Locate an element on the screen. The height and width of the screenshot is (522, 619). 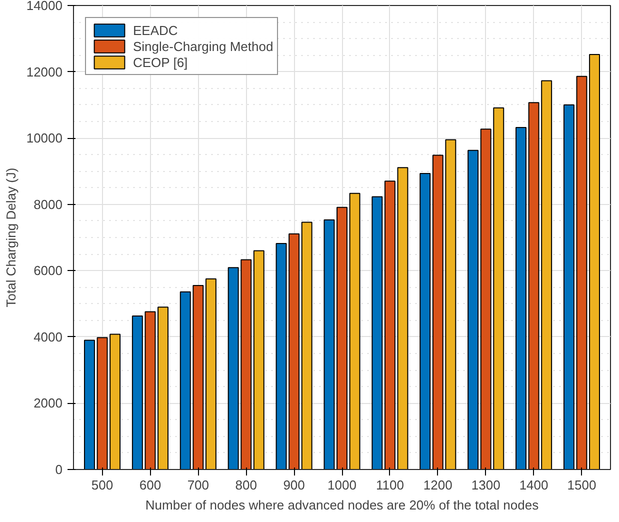
y-tick-label: 14000 is located at coordinates (44, 6).